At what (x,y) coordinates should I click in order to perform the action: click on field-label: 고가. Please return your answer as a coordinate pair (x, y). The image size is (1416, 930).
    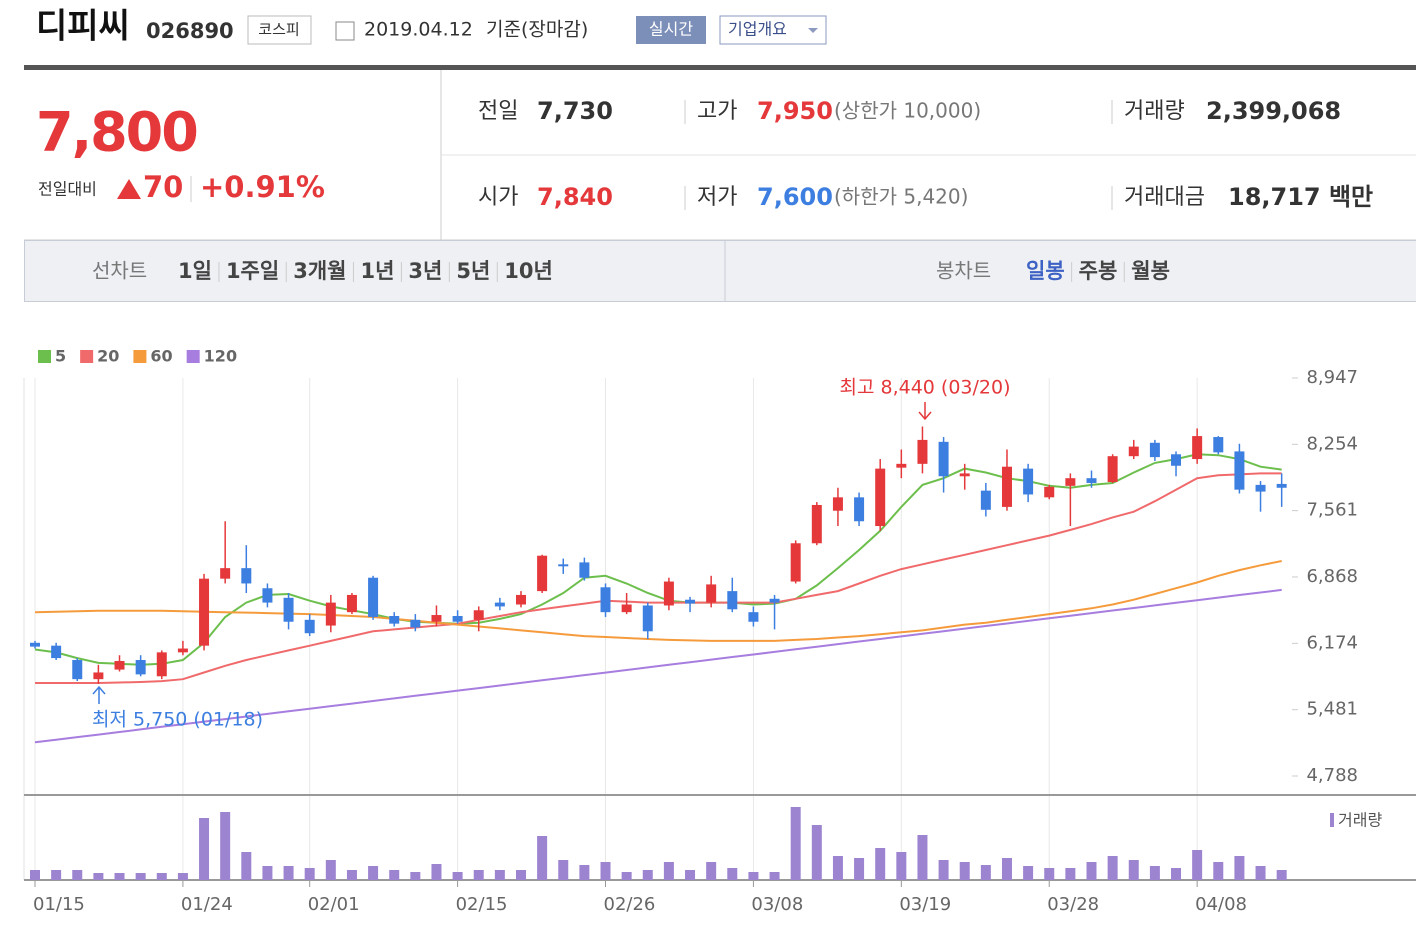
    Looking at the image, I should click on (717, 111).